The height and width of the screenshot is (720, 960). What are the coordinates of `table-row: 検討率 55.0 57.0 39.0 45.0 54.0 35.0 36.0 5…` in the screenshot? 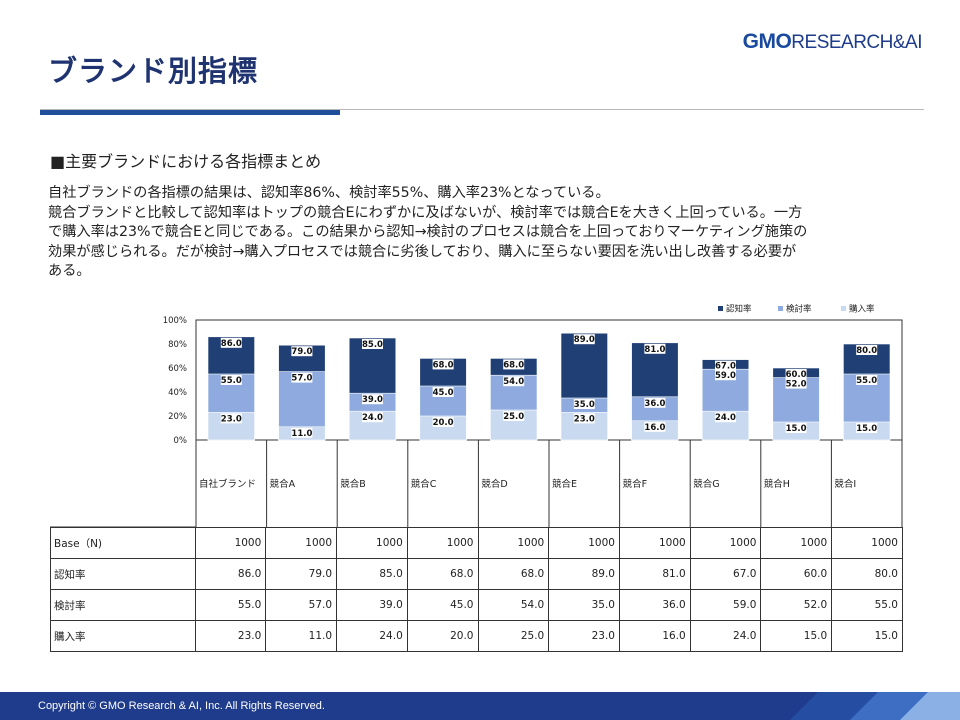 It's located at (476, 605).